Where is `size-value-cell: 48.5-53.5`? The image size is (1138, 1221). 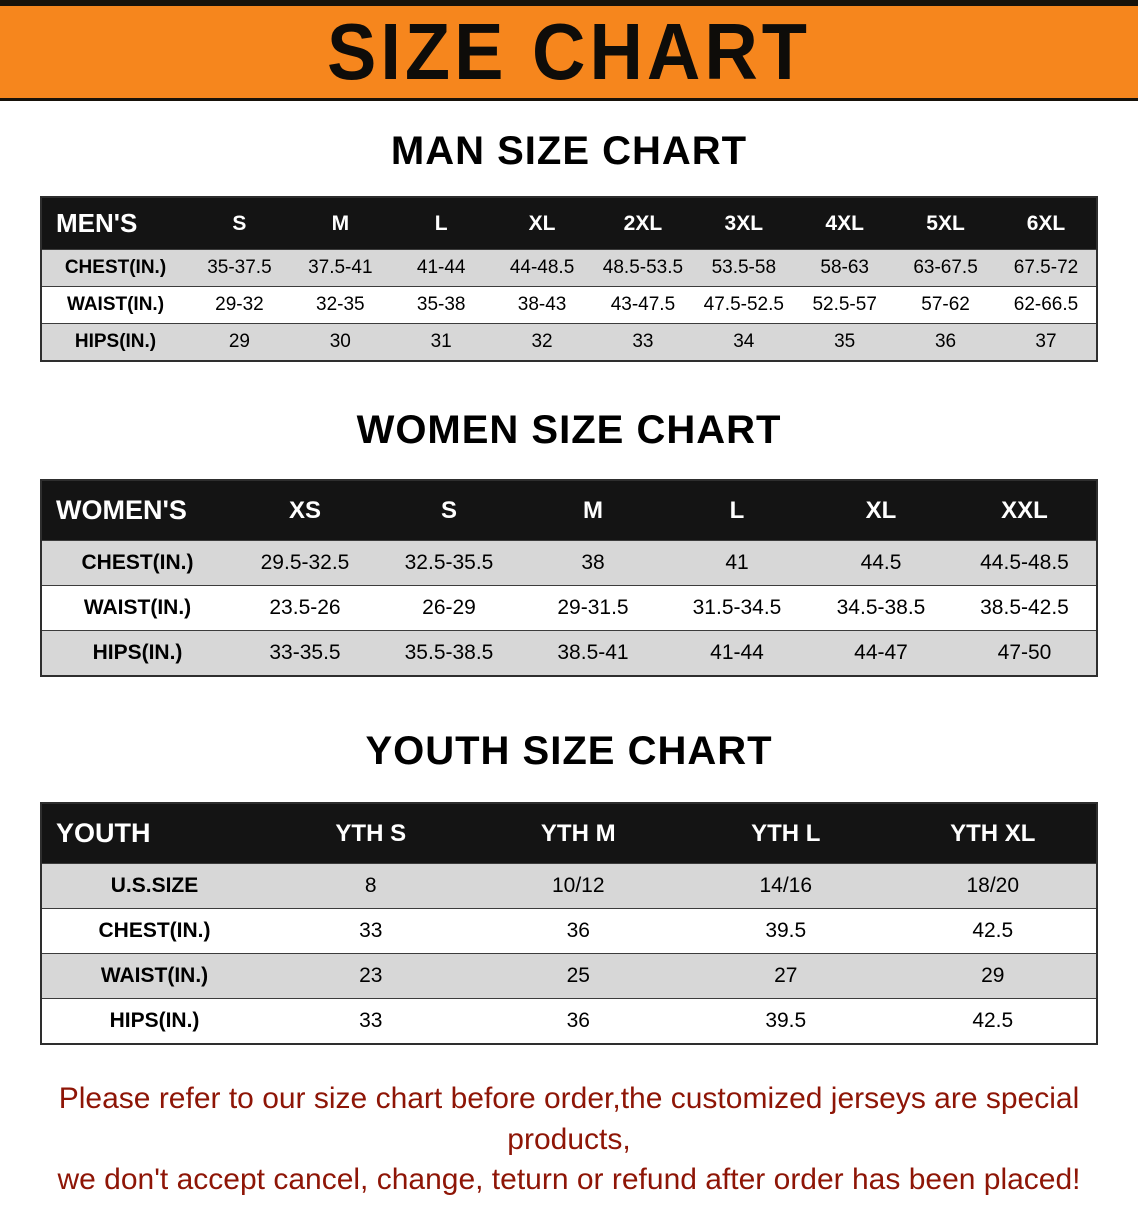
size-value-cell: 48.5-53.5 is located at coordinates (643, 268).